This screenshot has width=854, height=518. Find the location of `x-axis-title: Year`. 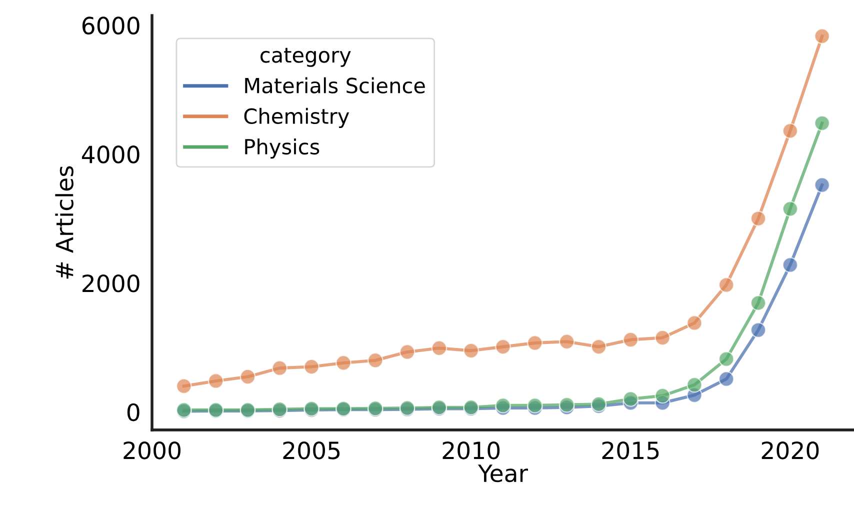

x-axis-title: Year is located at coordinates (503, 473).